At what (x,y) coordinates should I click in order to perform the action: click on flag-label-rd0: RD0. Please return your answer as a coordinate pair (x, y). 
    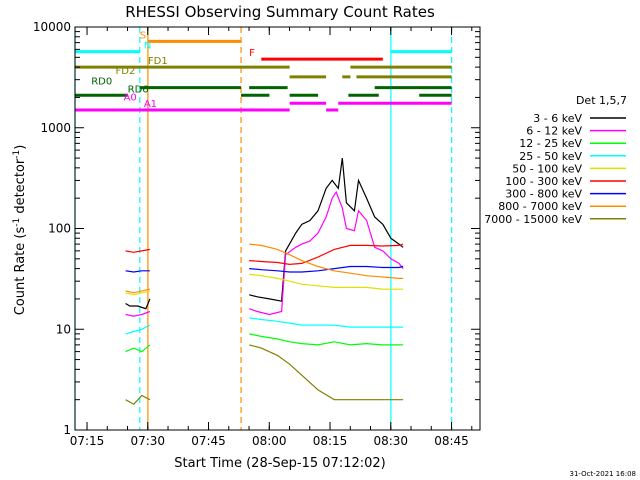
    Looking at the image, I should click on (101, 82).